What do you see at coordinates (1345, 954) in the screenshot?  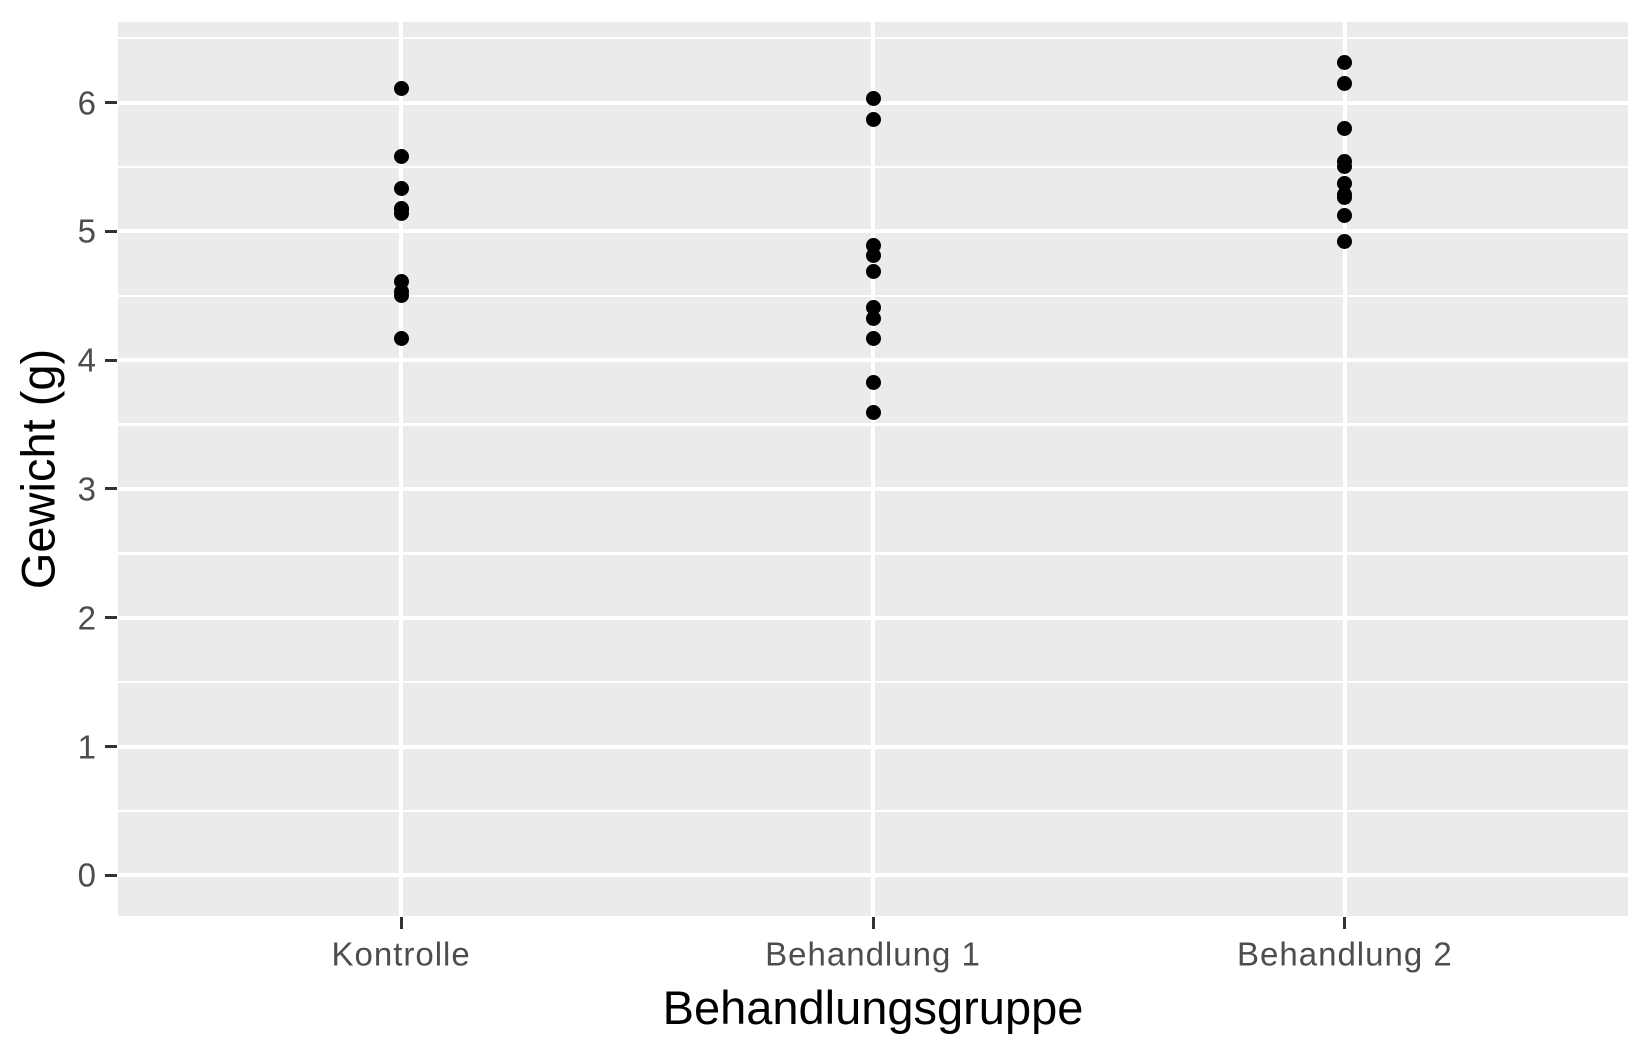 I see `x-tick-label: Behandlung 2` at bounding box center [1345, 954].